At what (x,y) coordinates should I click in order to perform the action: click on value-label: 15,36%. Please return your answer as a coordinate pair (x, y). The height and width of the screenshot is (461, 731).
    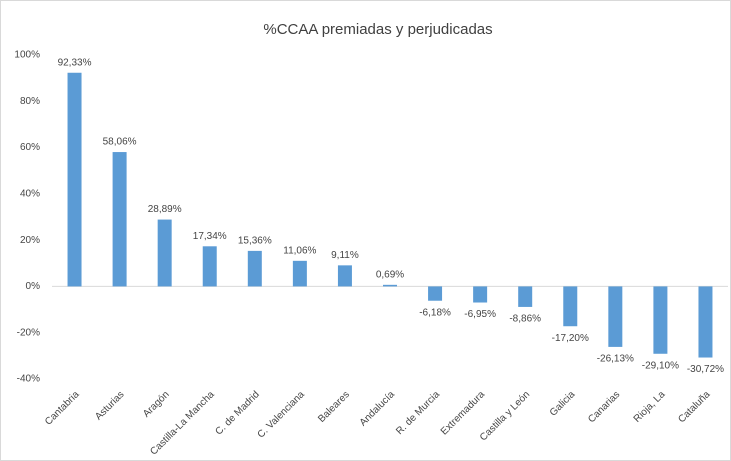
    Looking at the image, I should click on (255, 241).